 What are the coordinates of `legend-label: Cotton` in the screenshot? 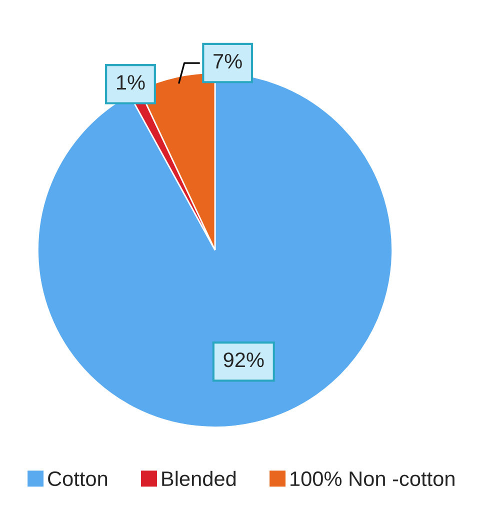 It's located at (78, 478).